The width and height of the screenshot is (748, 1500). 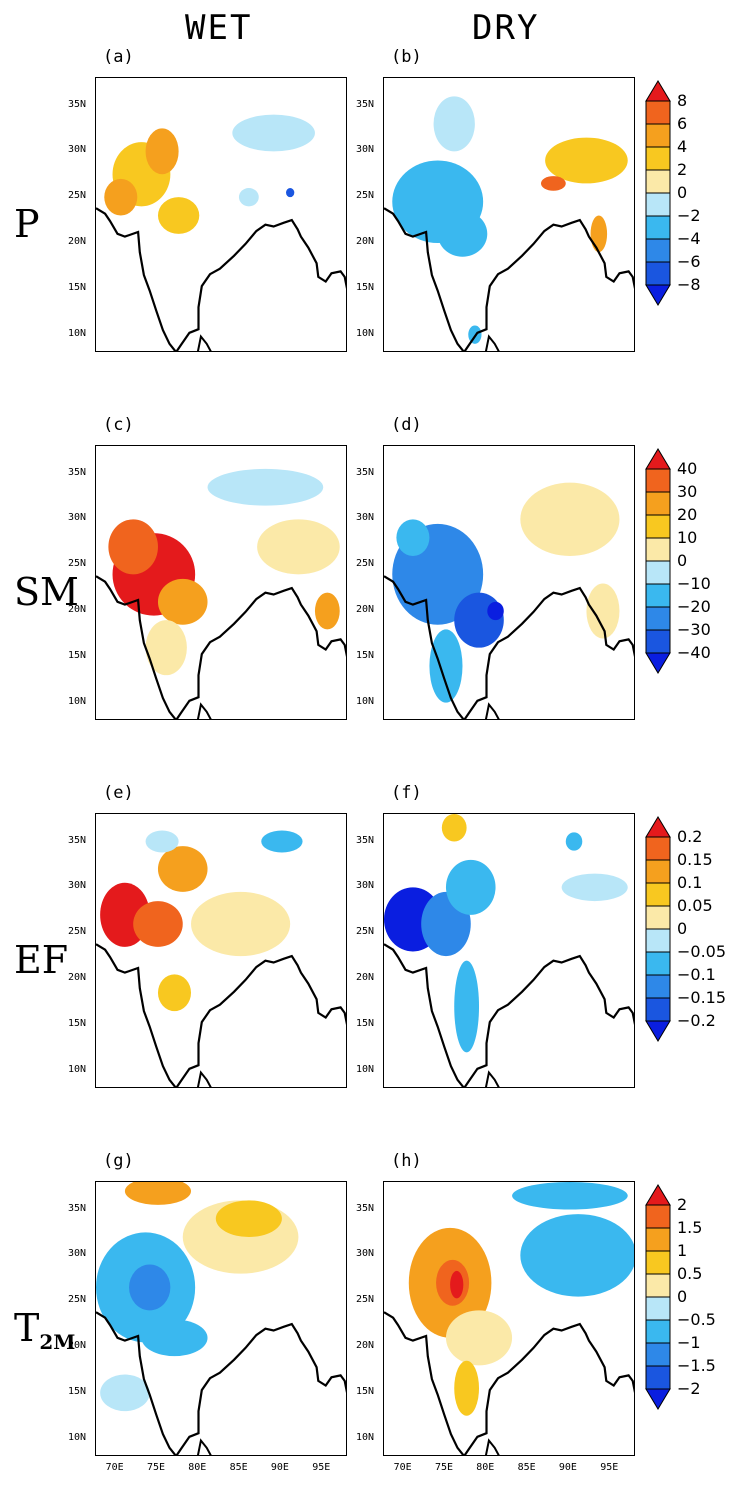 I want to click on colorbar: 0.2 0.15 0.1 0.05 0 −0.05 −0.1 −0.15 −0.2, so click(x=685, y=954).